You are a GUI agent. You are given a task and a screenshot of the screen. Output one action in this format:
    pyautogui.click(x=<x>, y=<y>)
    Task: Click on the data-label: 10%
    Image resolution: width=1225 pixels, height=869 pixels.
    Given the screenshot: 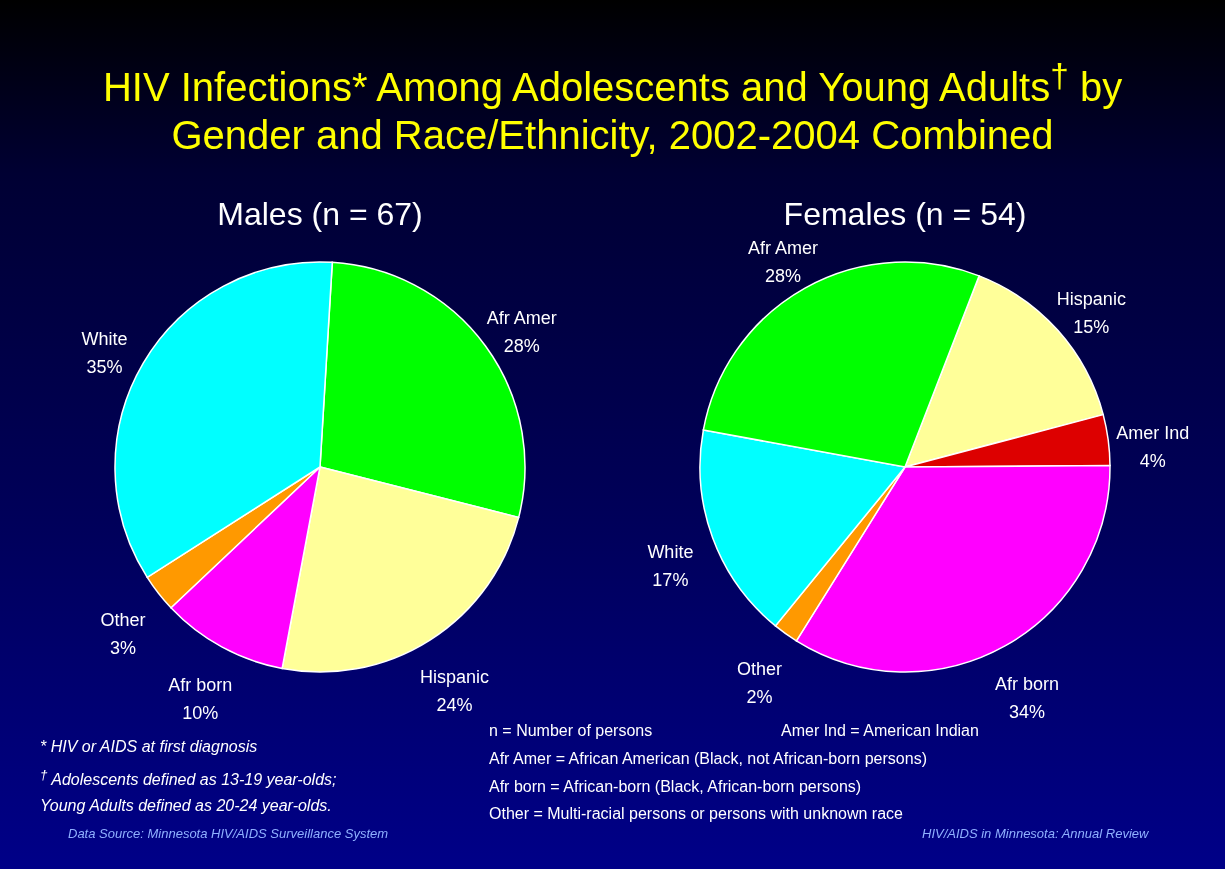 What is the action you would take?
    pyautogui.click(x=200, y=713)
    